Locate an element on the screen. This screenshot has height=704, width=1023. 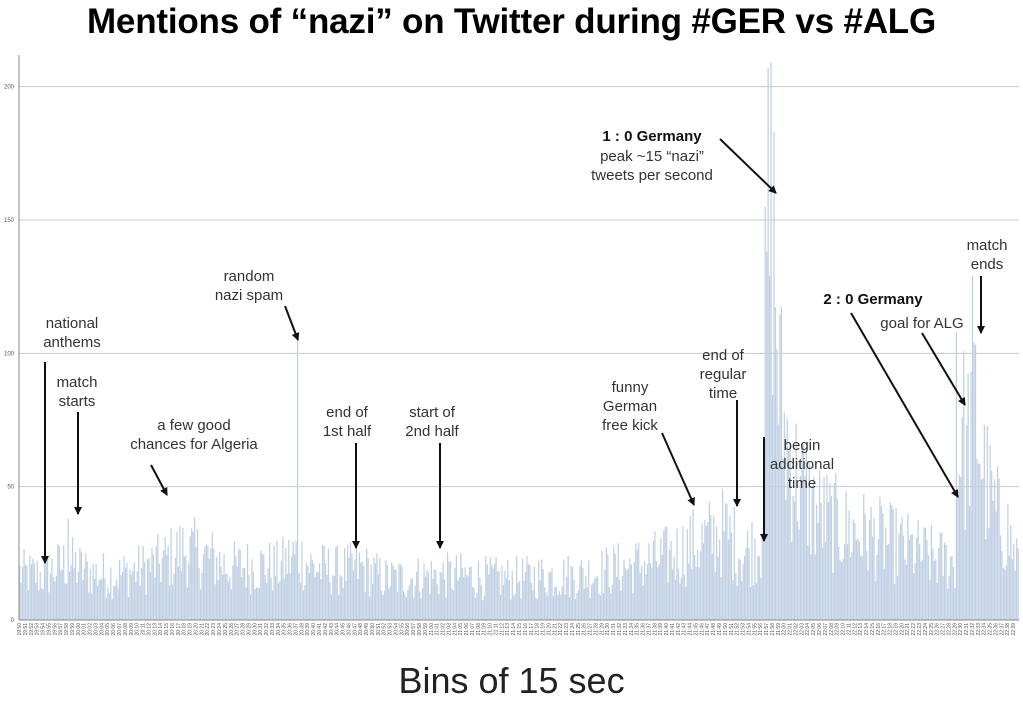
x-tick-label: 20:38 is located at coordinates (302, 629).